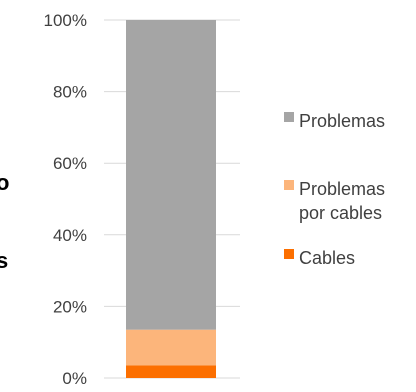 This screenshot has width=416, height=392. Describe the element at coordinates (171, 347) in the screenshot. I see `bar-segment-problemas-por-cables` at that location.